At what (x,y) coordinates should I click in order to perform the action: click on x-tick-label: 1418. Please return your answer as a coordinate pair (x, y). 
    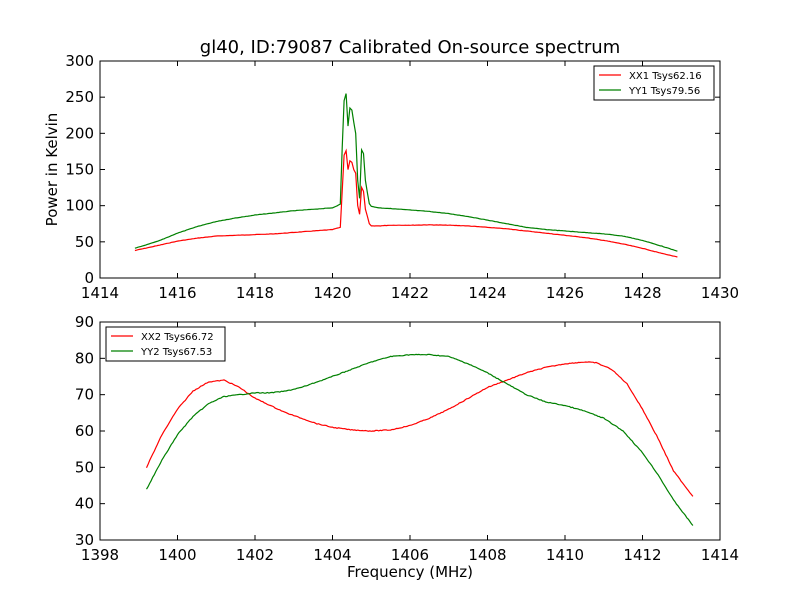
    Looking at the image, I should click on (255, 293).